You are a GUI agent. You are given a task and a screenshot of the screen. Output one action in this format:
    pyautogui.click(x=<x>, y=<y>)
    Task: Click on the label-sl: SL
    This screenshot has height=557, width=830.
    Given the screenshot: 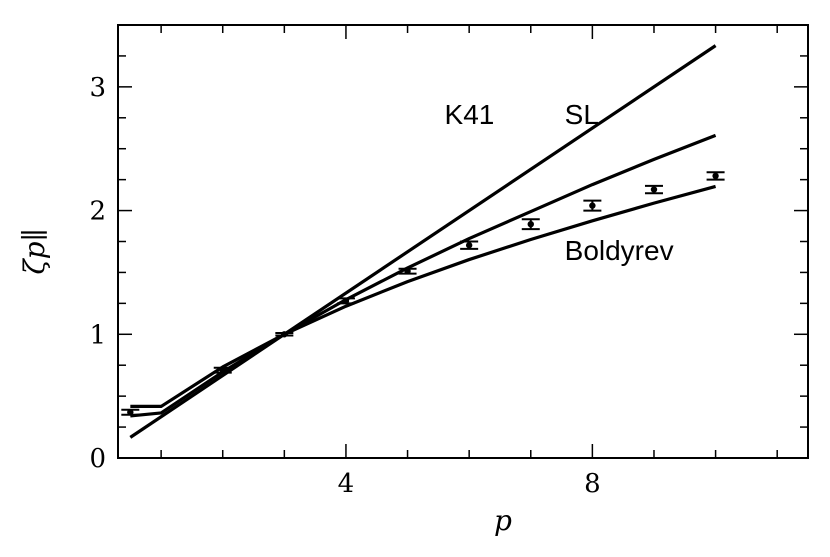 What is the action you would take?
    pyautogui.click(x=582, y=114)
    